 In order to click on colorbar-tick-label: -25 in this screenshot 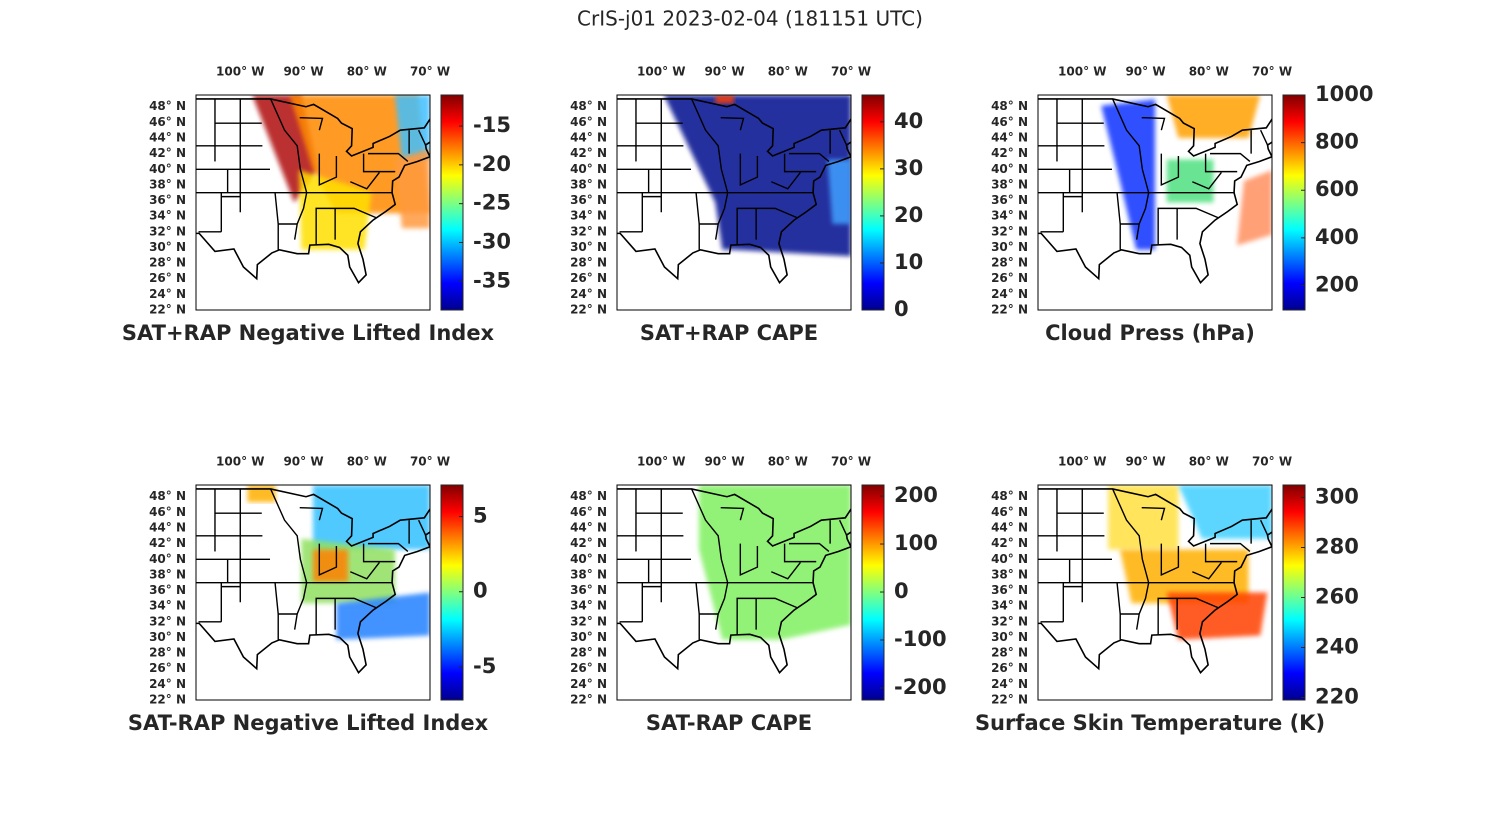, I will do `click(492, 203)`.